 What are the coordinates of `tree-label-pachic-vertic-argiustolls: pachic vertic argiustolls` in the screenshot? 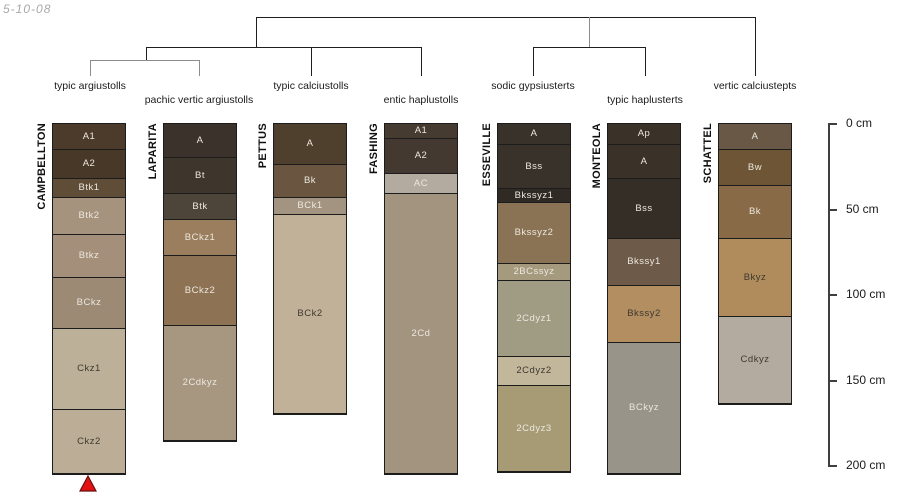 It's located at (199, 100).